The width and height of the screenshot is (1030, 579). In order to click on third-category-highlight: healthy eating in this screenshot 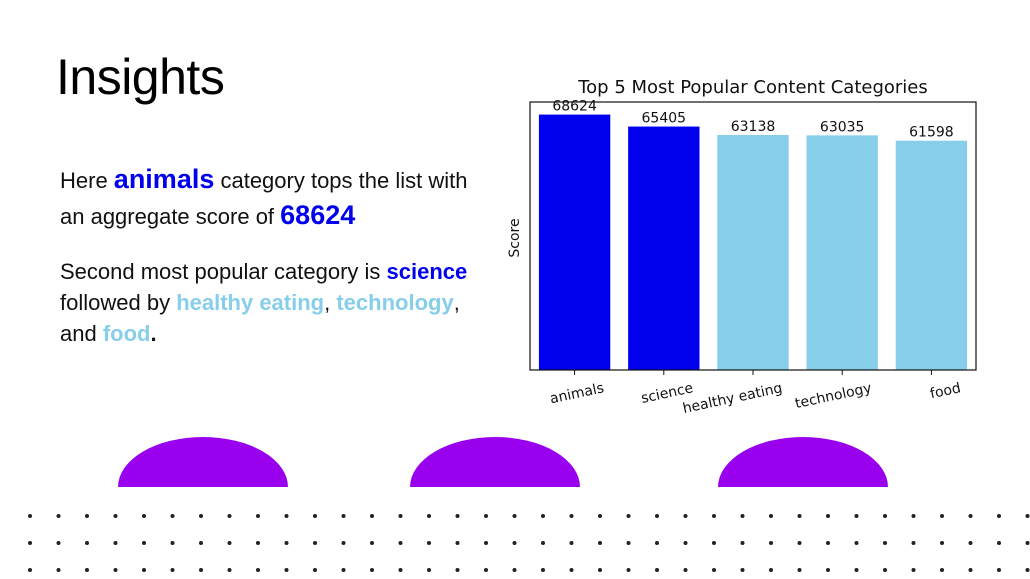, I will do `click(250, 302)`.